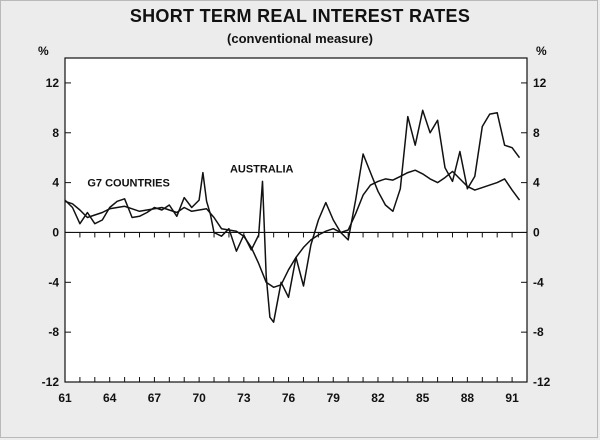  Describe the element at coordinates (155, 398) in the screenshot. I see `x-tick-label: 67` at that location.